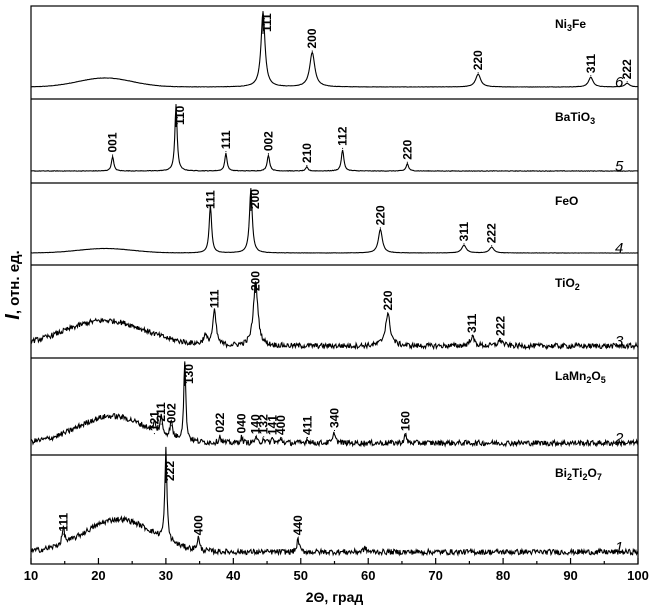 This screenshot has width=650, height=612. What do you see at coordinates (307, 153) in the screenshot?
I see `peak-label: 210` at bounding box center [307, 153].